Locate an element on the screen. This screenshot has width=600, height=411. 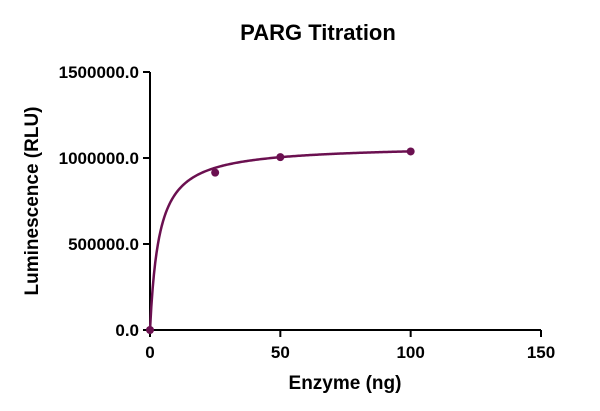
y-tick-label: 0.0 is located at coordinates (127, 330).